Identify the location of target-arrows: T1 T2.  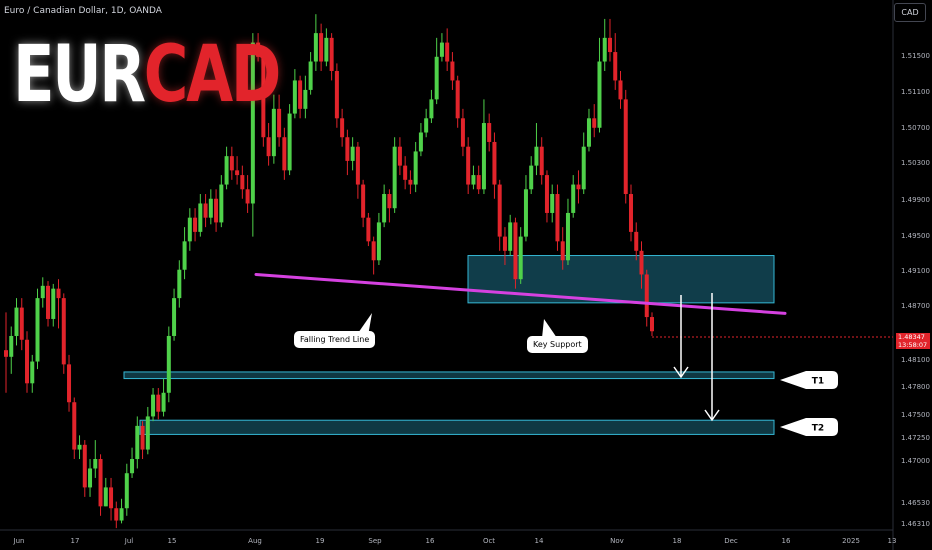
(755, 364).